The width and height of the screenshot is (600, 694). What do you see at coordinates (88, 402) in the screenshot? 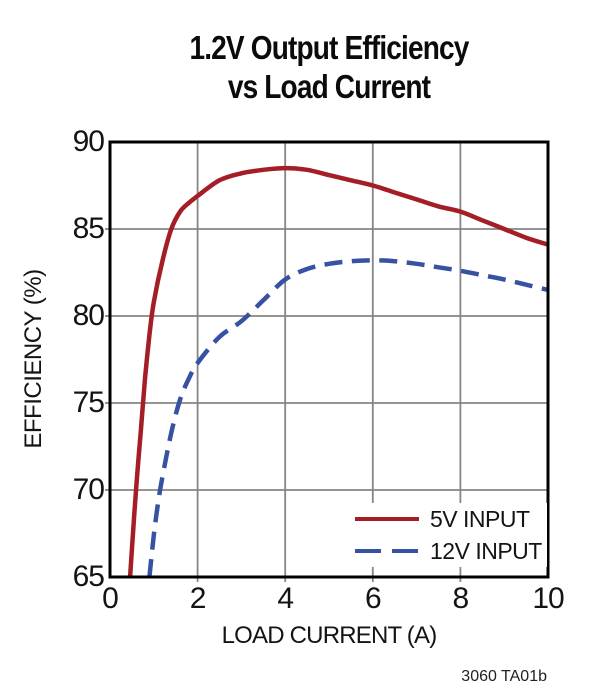
I see `y-tick-label: 75` at bounding box center [88, 402].